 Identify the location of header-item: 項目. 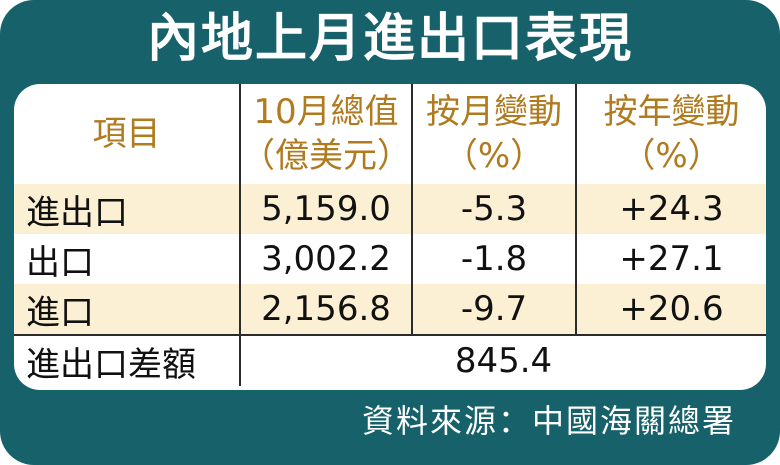
(127, 134).